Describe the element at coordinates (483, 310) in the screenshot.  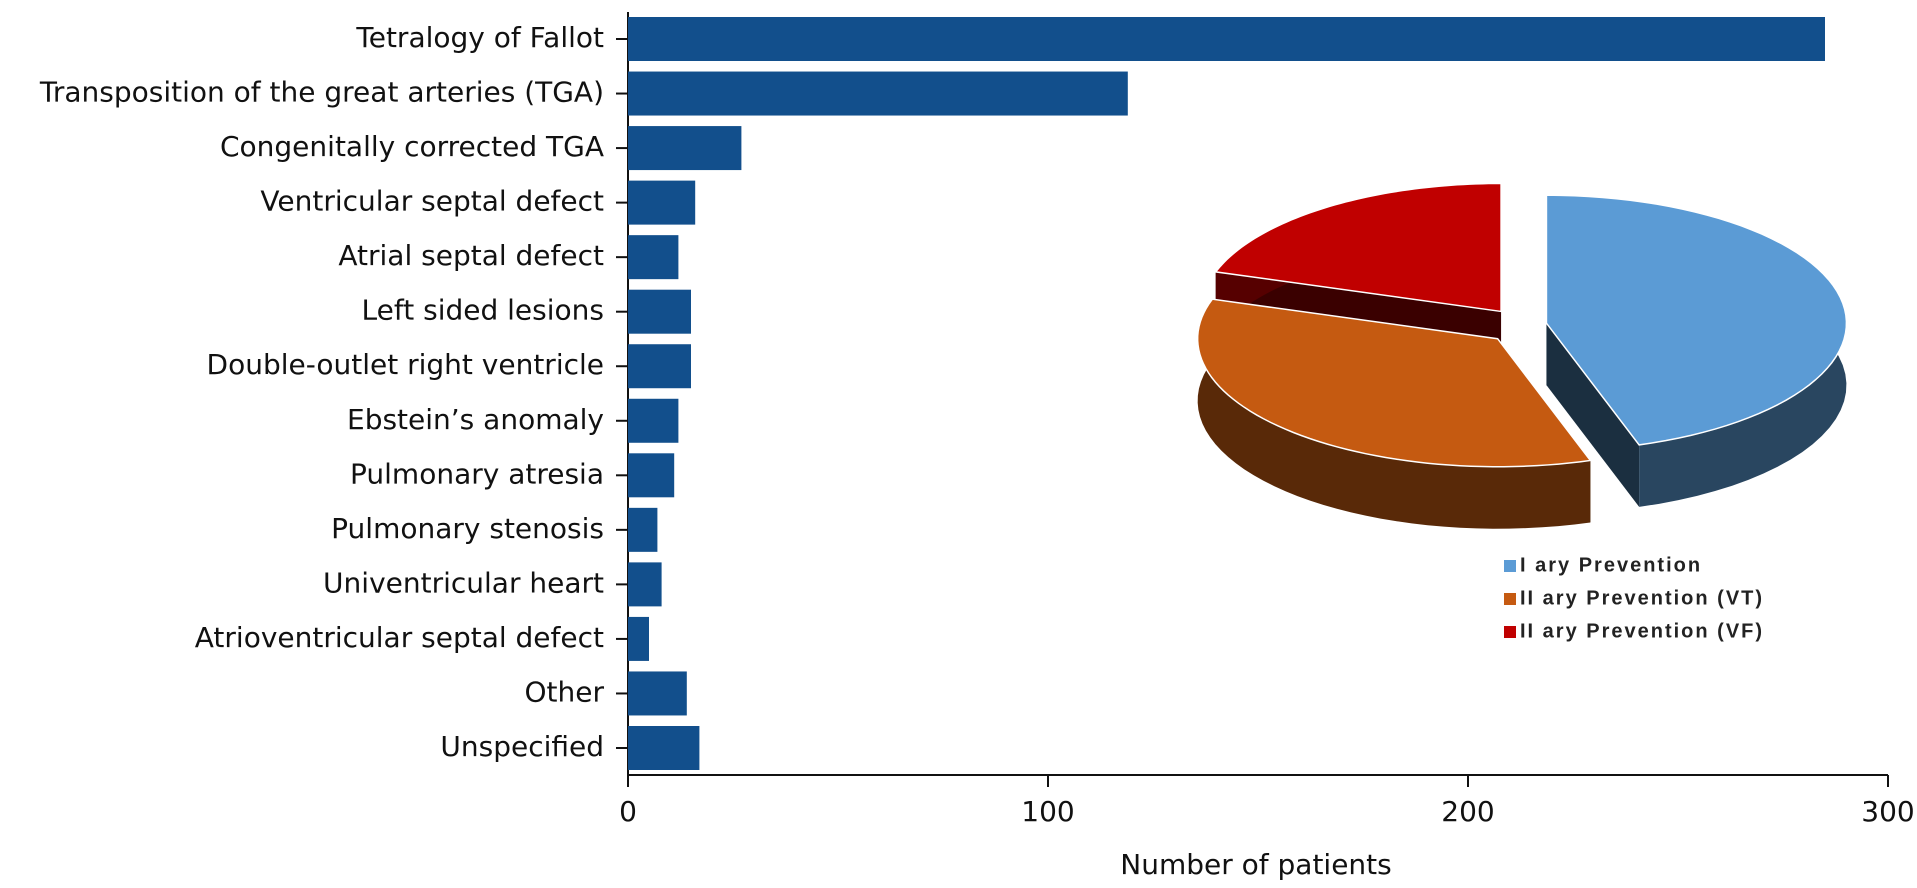
I see `y-tick-label: Left sided lesions` at that location.